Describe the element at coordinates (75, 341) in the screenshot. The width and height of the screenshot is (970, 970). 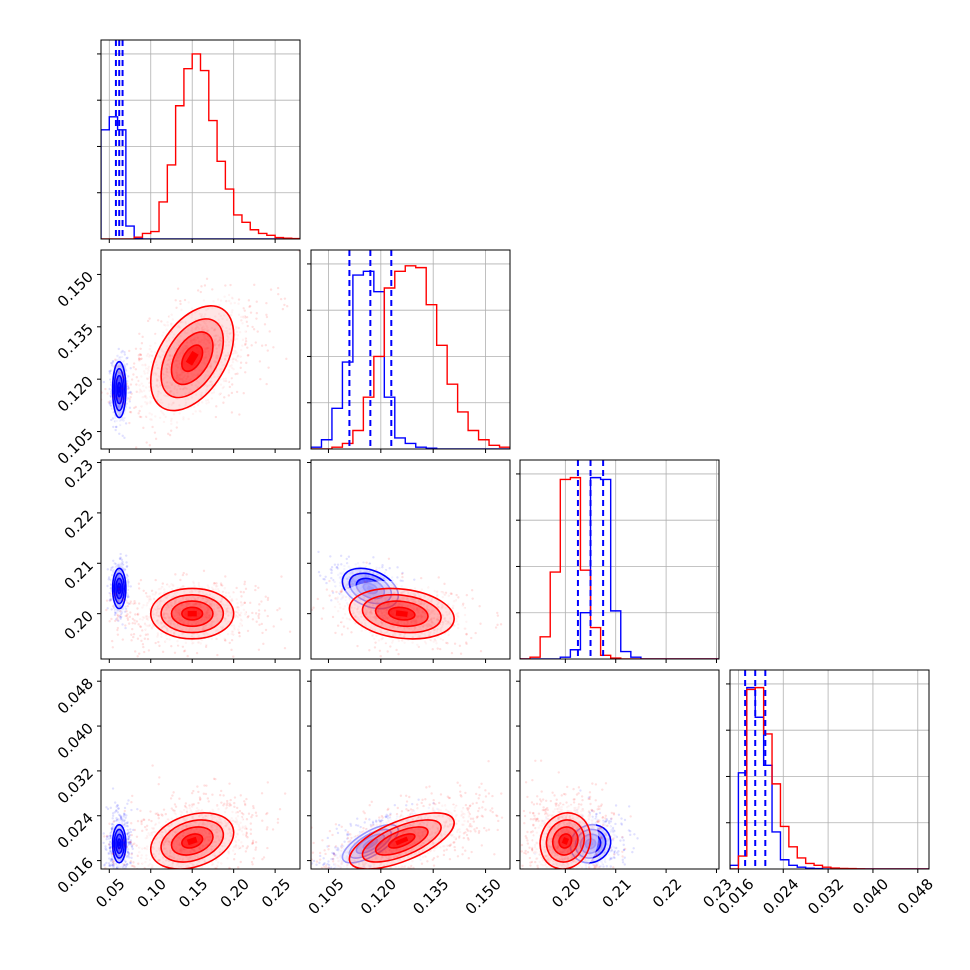
I see `y-tick-label: 0.135` at that location.